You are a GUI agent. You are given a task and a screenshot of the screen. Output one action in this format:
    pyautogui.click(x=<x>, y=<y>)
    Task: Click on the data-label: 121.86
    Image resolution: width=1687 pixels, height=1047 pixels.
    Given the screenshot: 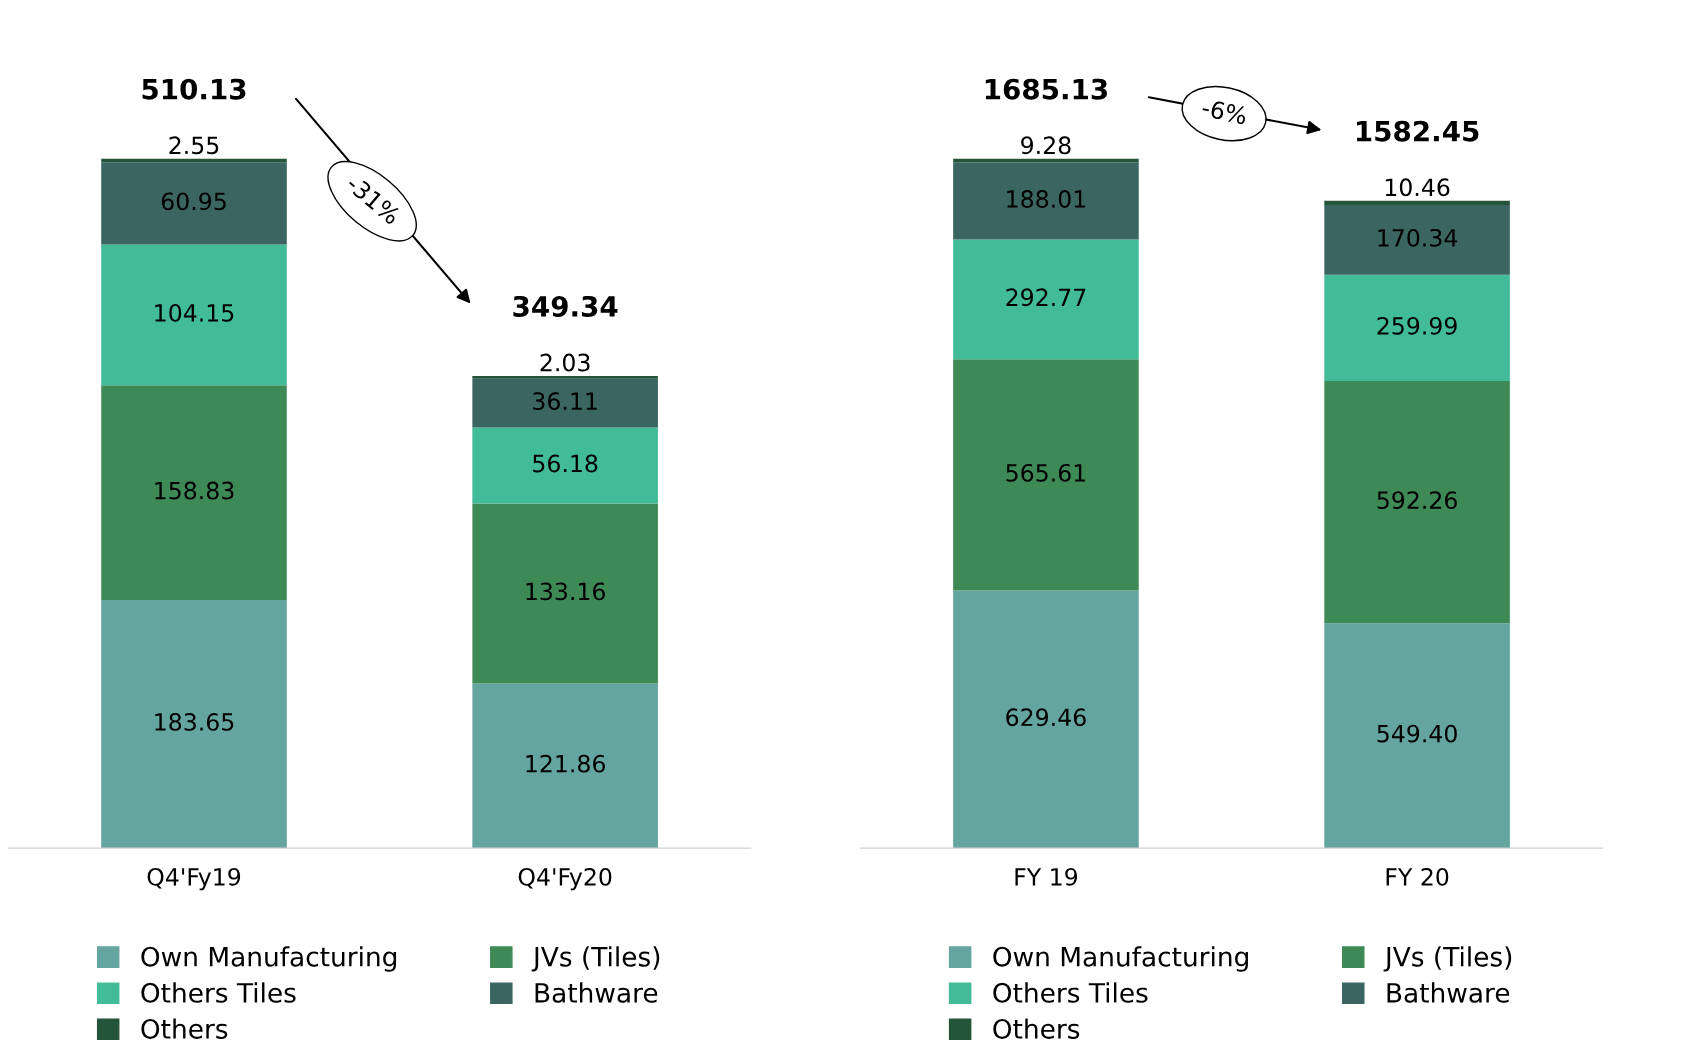 What is the action you would take?
    pyautogui.click(x=565, y=763)
    